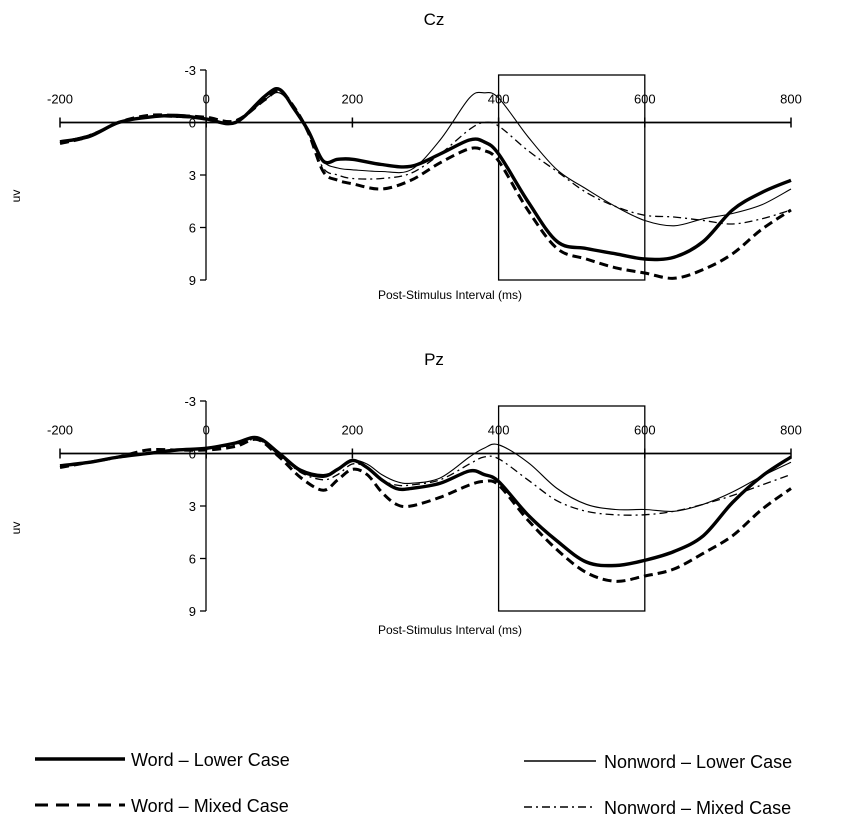  I want to click on legend-label: Nonword – Mixed Case, so click(697, 808).